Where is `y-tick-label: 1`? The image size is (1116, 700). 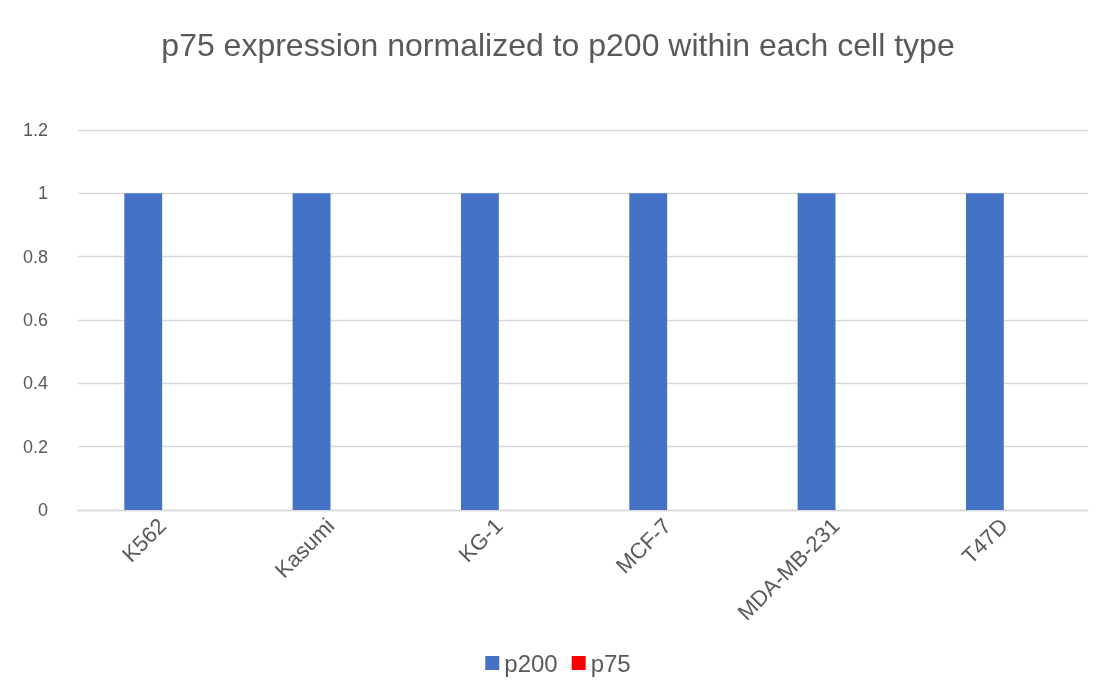
y-tick-label: 1 is located at coordinates (42, 193).